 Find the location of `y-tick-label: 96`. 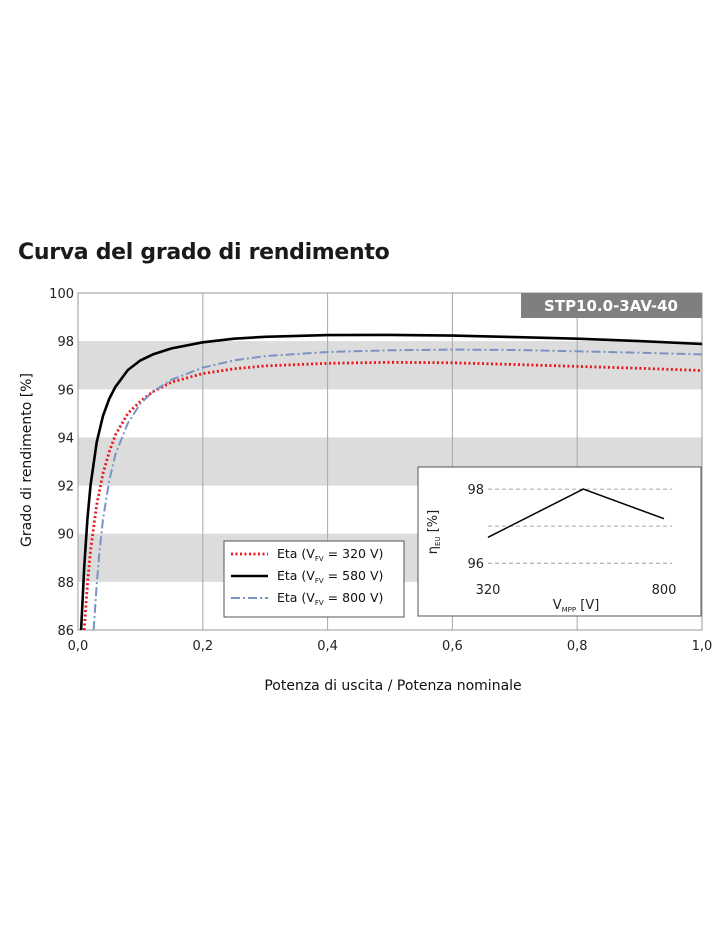

y-tick-label: 96 is located at coordinates (65, 390).